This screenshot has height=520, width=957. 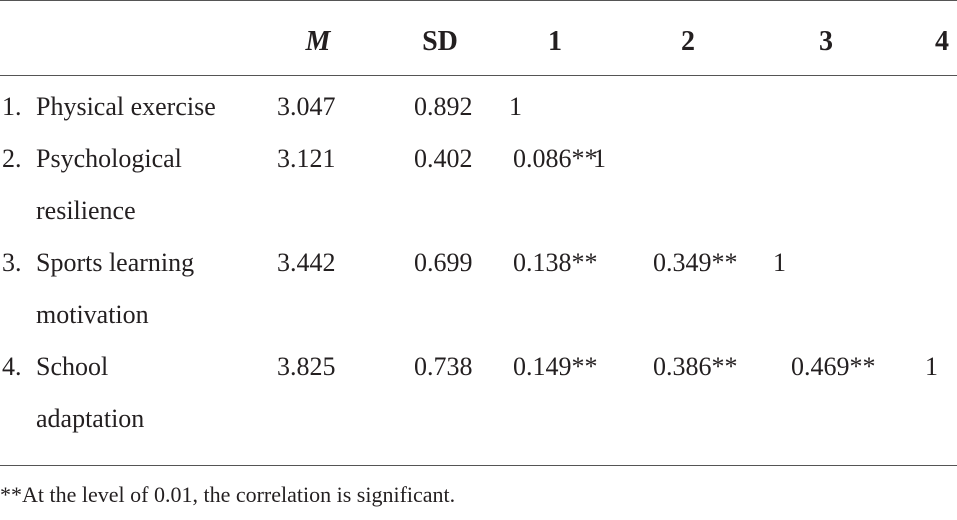 I want to click on column-header: 4, so click(x=942, y=41).